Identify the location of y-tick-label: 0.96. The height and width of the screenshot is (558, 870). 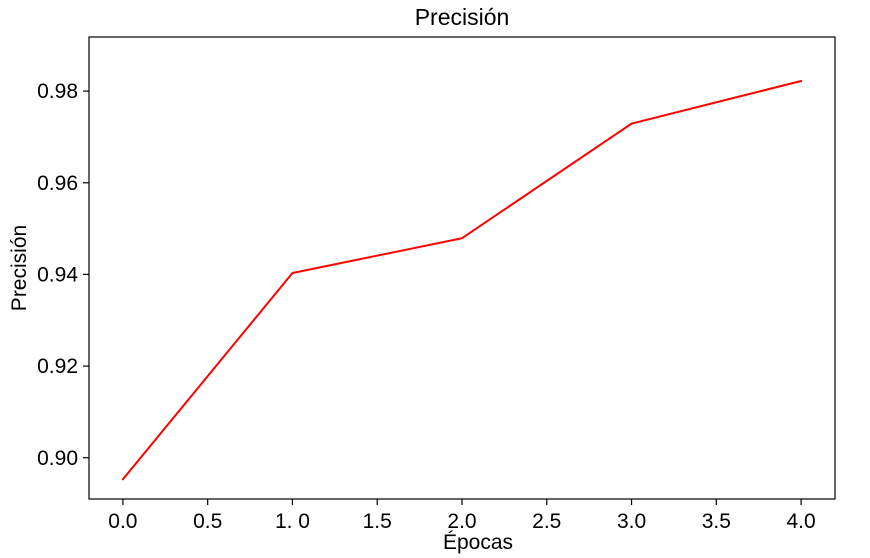
(57, 183).